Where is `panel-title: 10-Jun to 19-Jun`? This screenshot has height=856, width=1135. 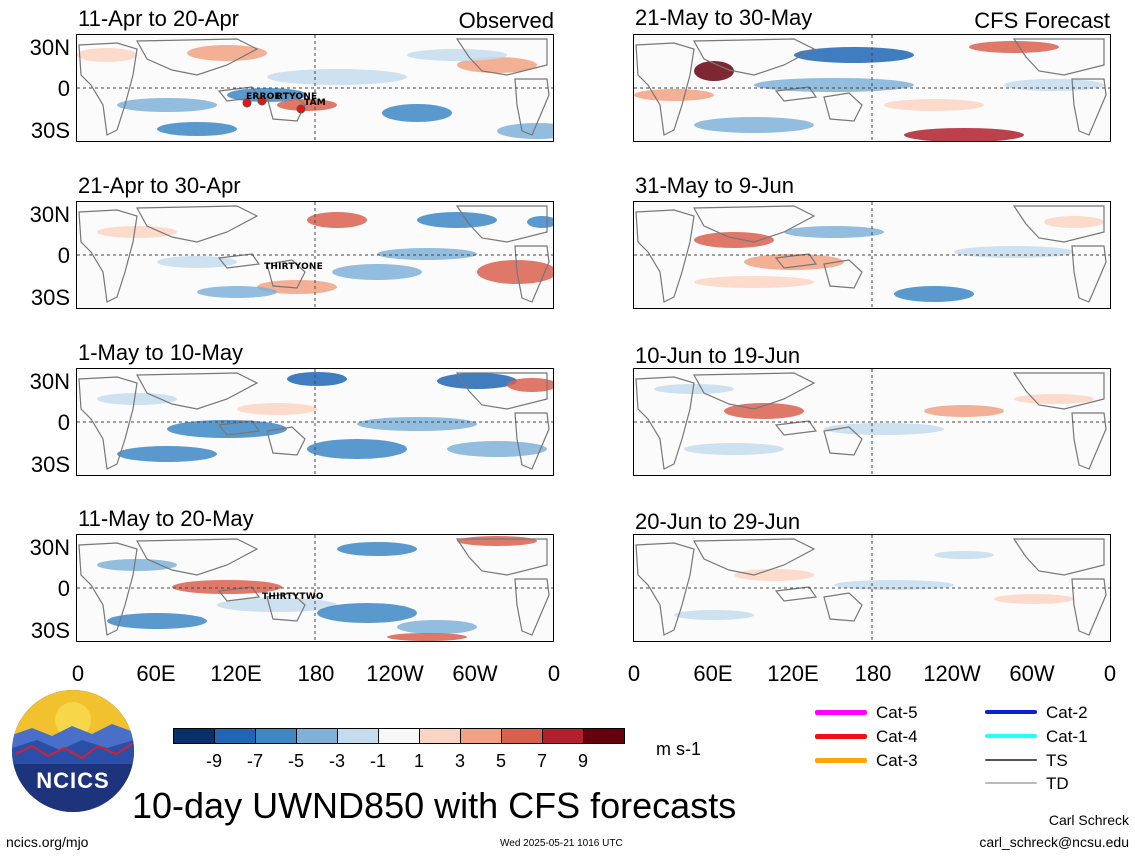 panel-title: 10-Jun to 19-Jun is located at coordinates (718, 355).